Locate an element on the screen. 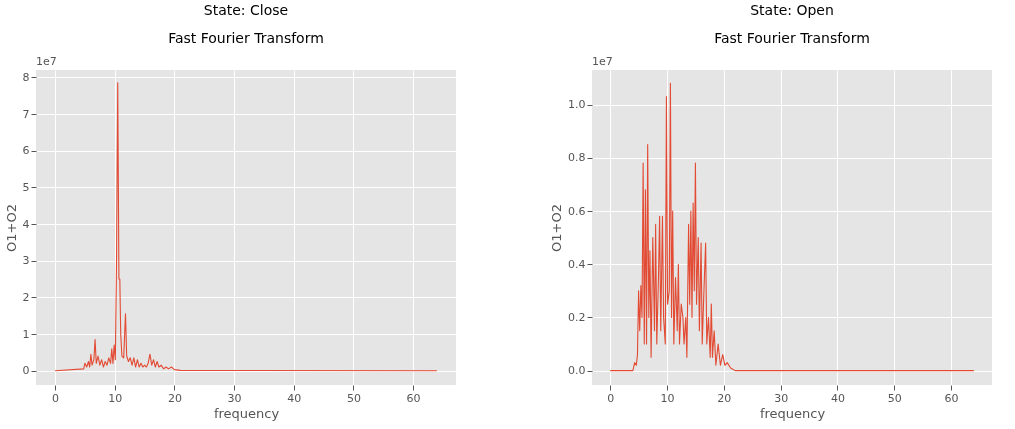 Image resolution: width=1015 pixels, height=429 pixels. y-tick-label: 0.2 is located at coordinates (577, 317).